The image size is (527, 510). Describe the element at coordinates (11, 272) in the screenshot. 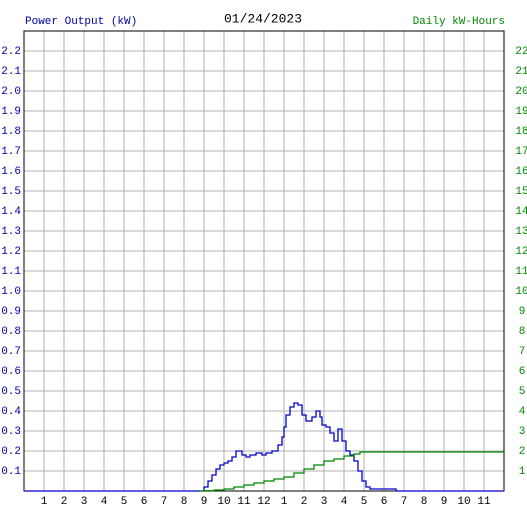

I see `y-tick-label: 1.1` at that location.